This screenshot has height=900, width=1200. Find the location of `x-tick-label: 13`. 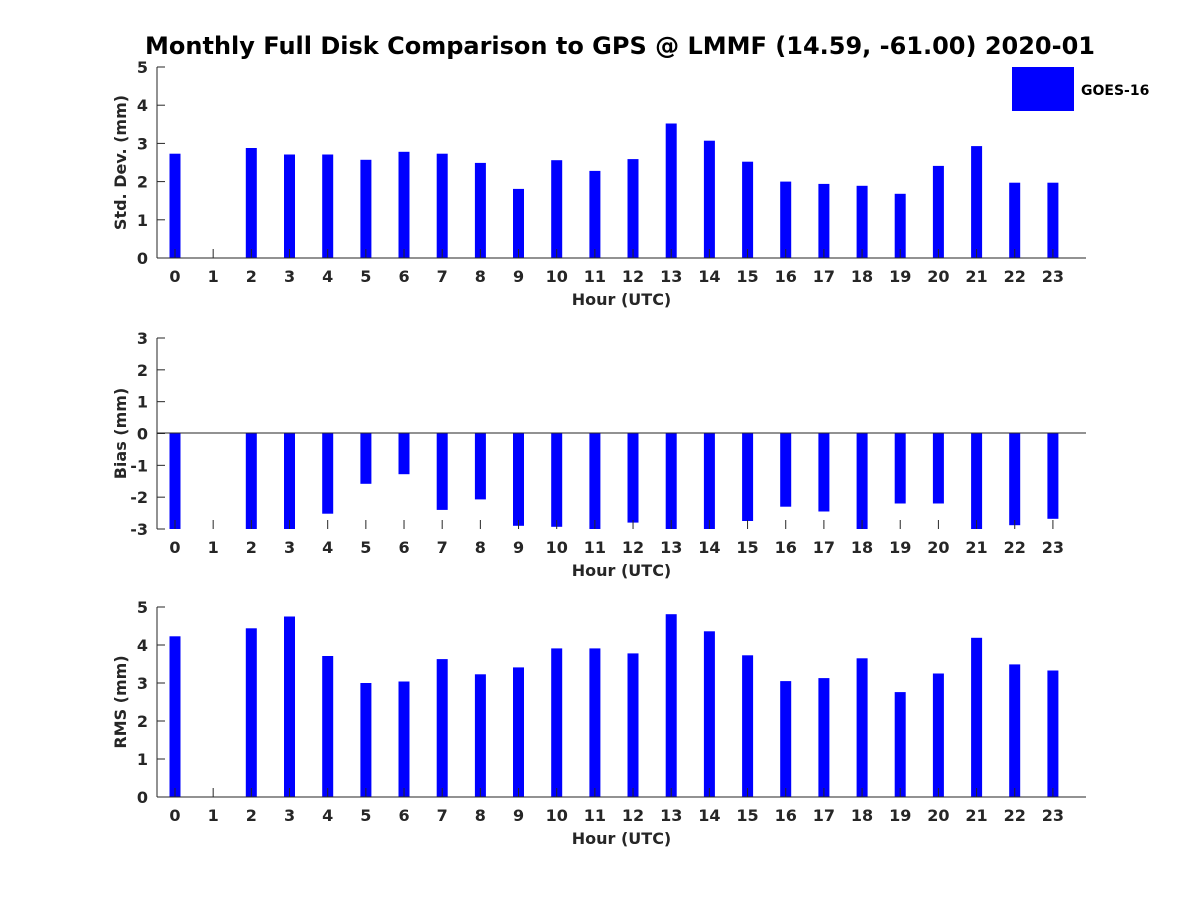

x-tick-label: 13 is located at coordinates (671, 276).